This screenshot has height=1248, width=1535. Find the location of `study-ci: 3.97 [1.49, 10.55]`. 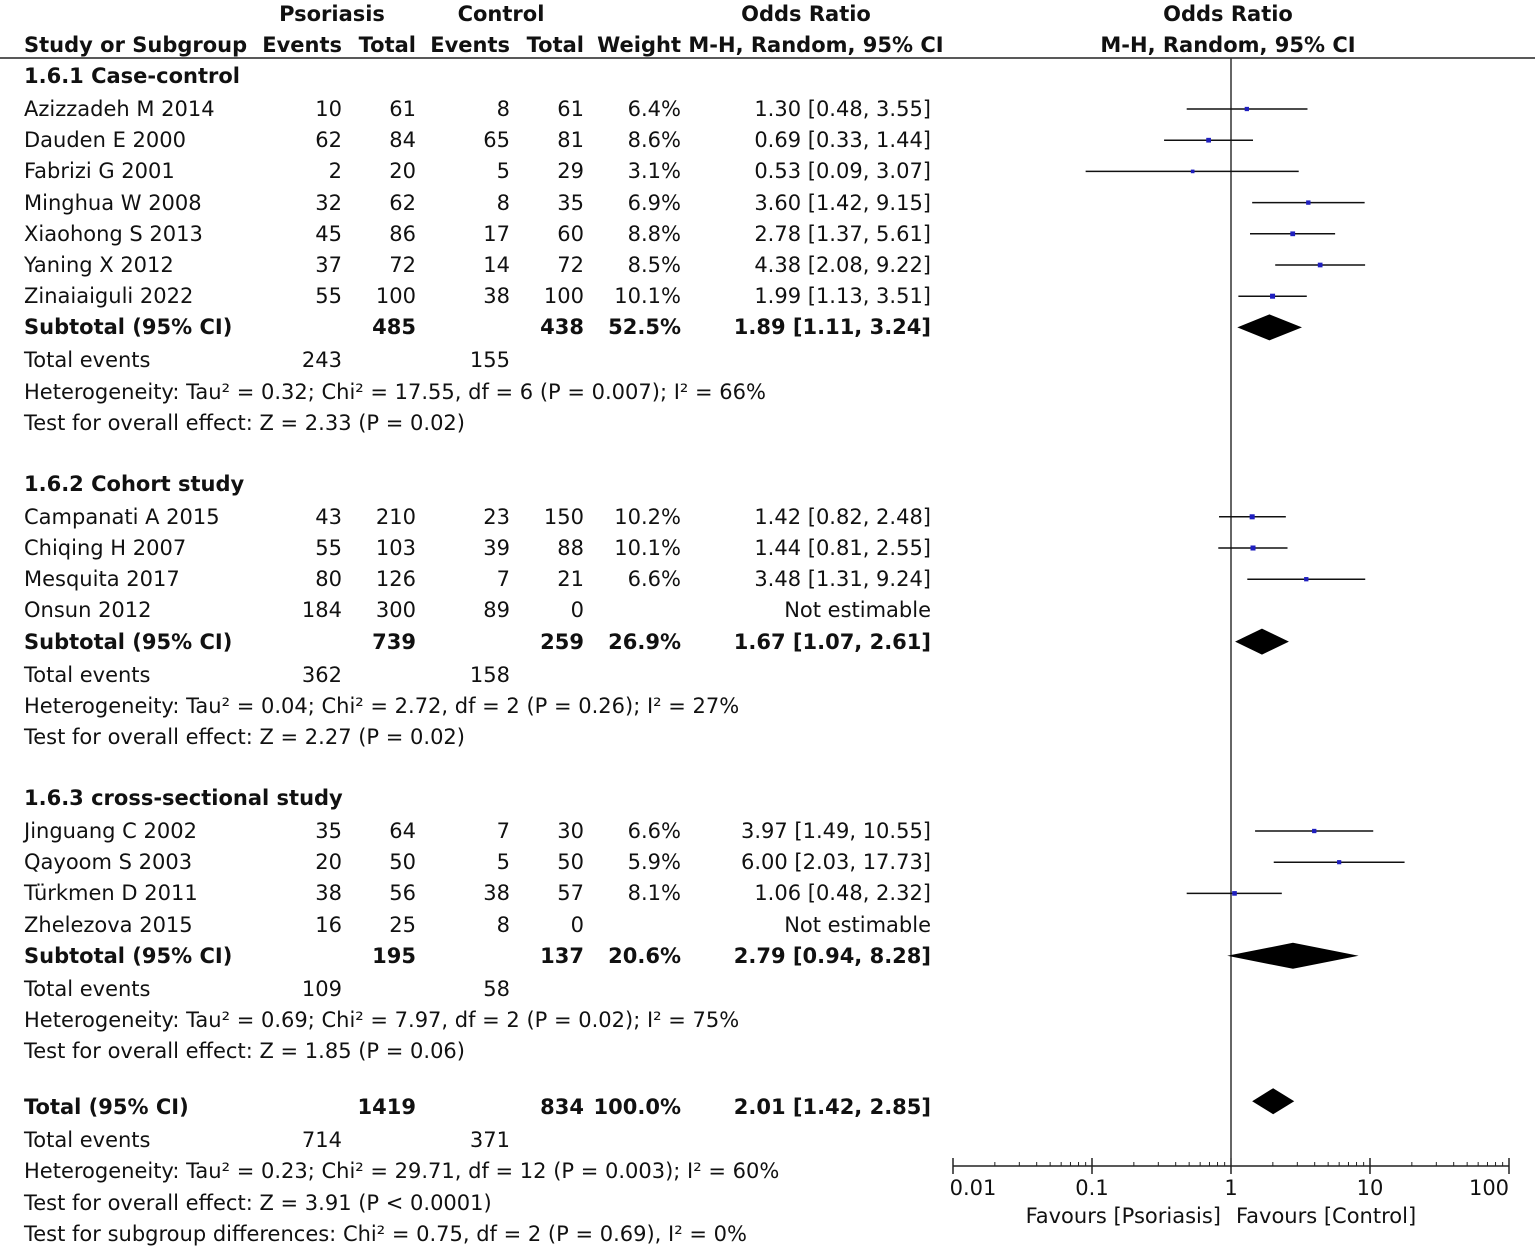

study-ci: 3.97 [1.49, 10.55] is located at coordinates (835, 831).